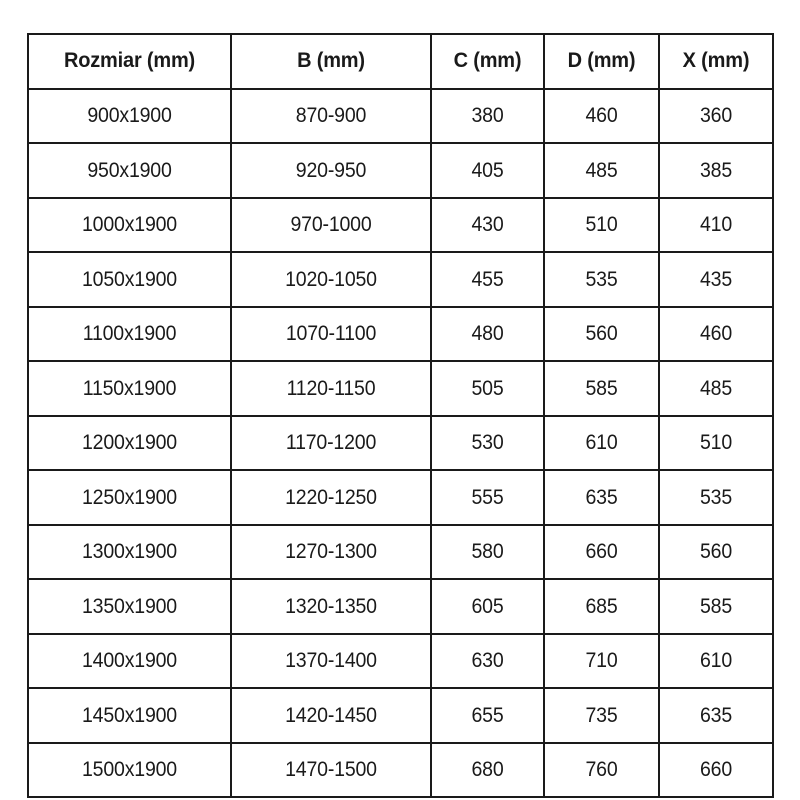 The width and height of the screenshot is (800, 800). Describe the element at coordinates (331, 279) in the screenshot. I see `cell-b: 1020-1050` at that location.